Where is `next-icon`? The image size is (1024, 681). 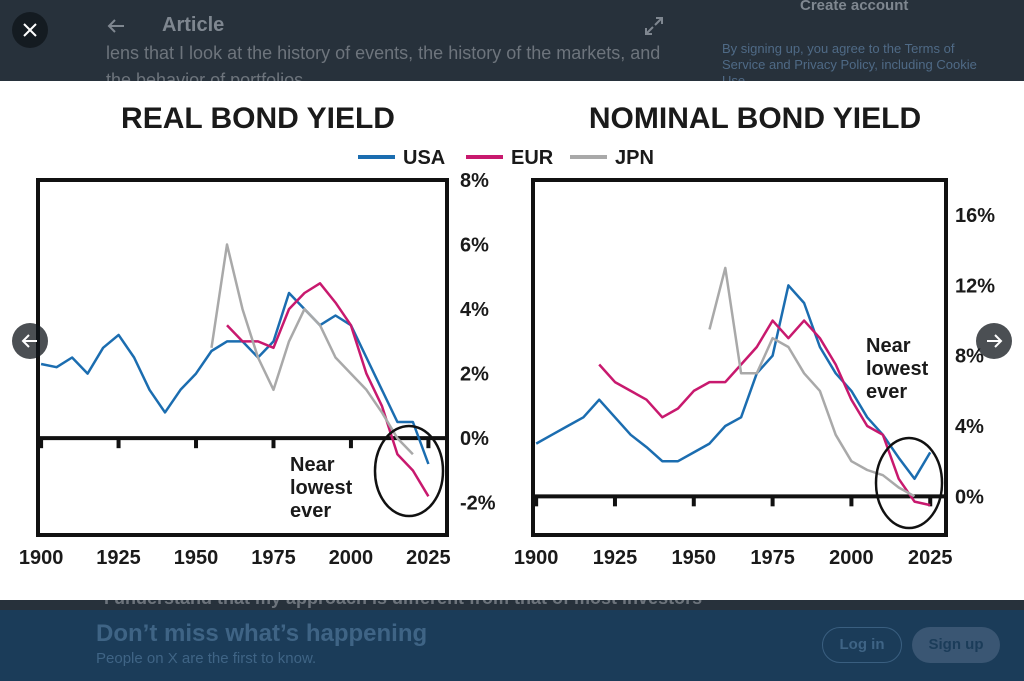 next-icon is located at coordinates (995, 341).